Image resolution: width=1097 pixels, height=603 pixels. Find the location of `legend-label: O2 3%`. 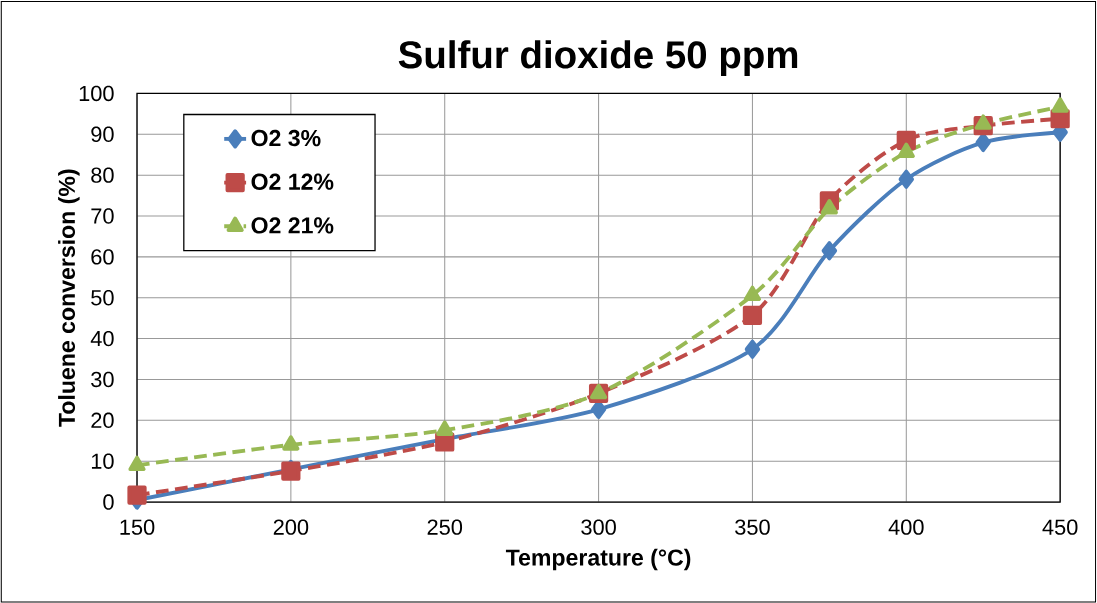

legend-label: O2 3% is located at coordinates (286, 138).